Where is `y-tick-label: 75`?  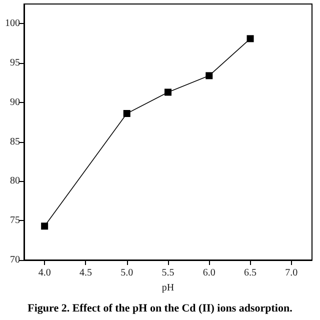 y-tick-label: 75 is located at coordinates (15, 220).